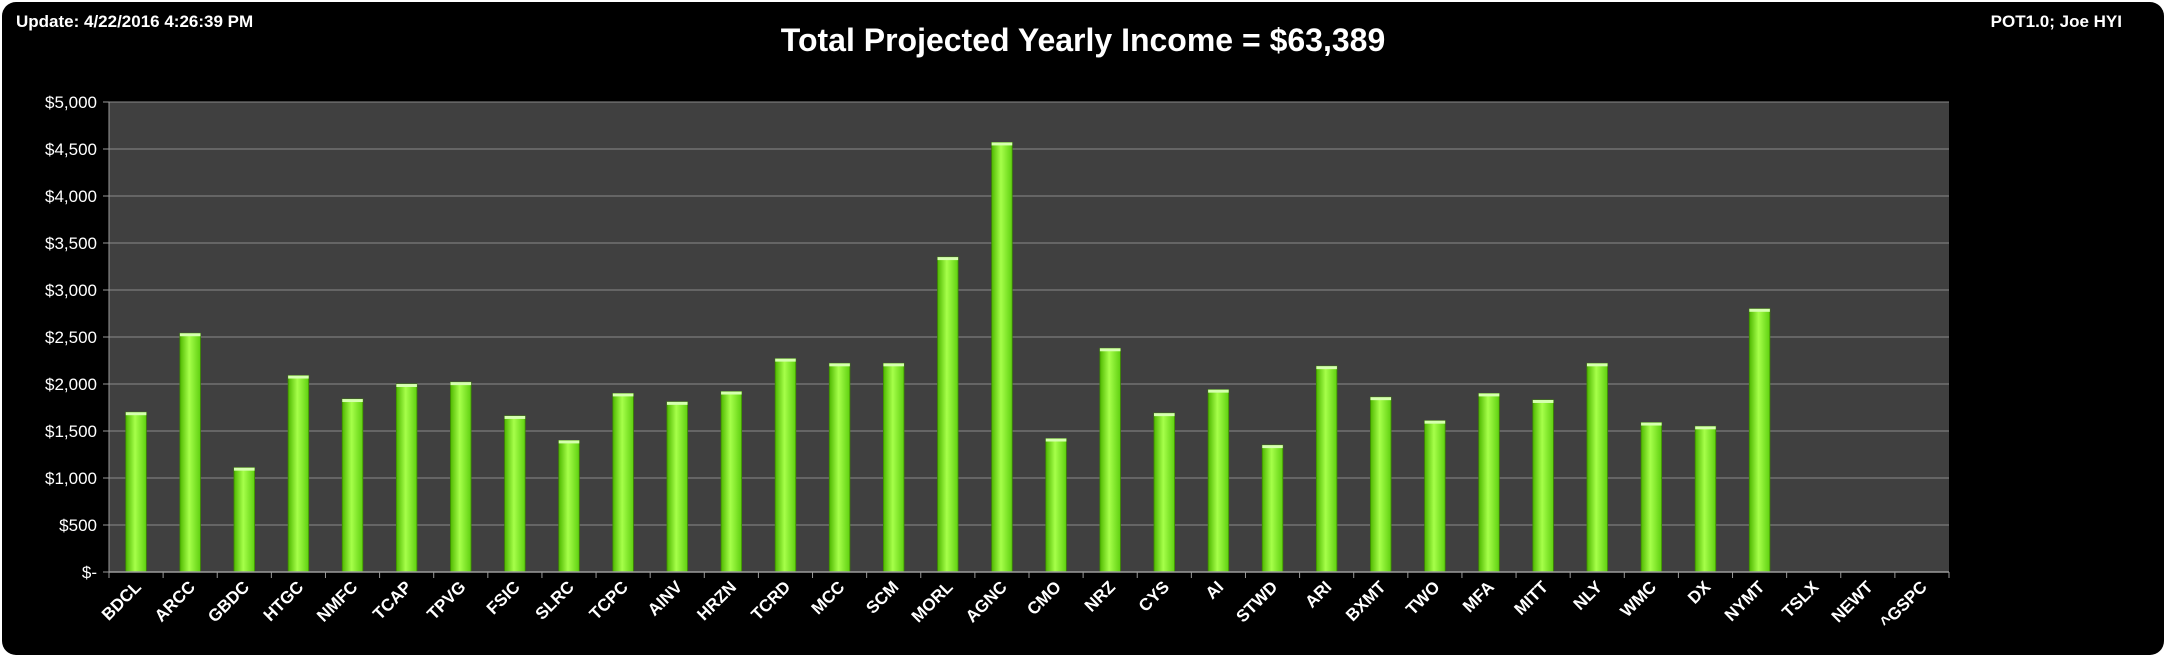 The width and height of the screenshot is (2170, 659). I want to click on y-tick-label: $3,000, so click(71, 290).